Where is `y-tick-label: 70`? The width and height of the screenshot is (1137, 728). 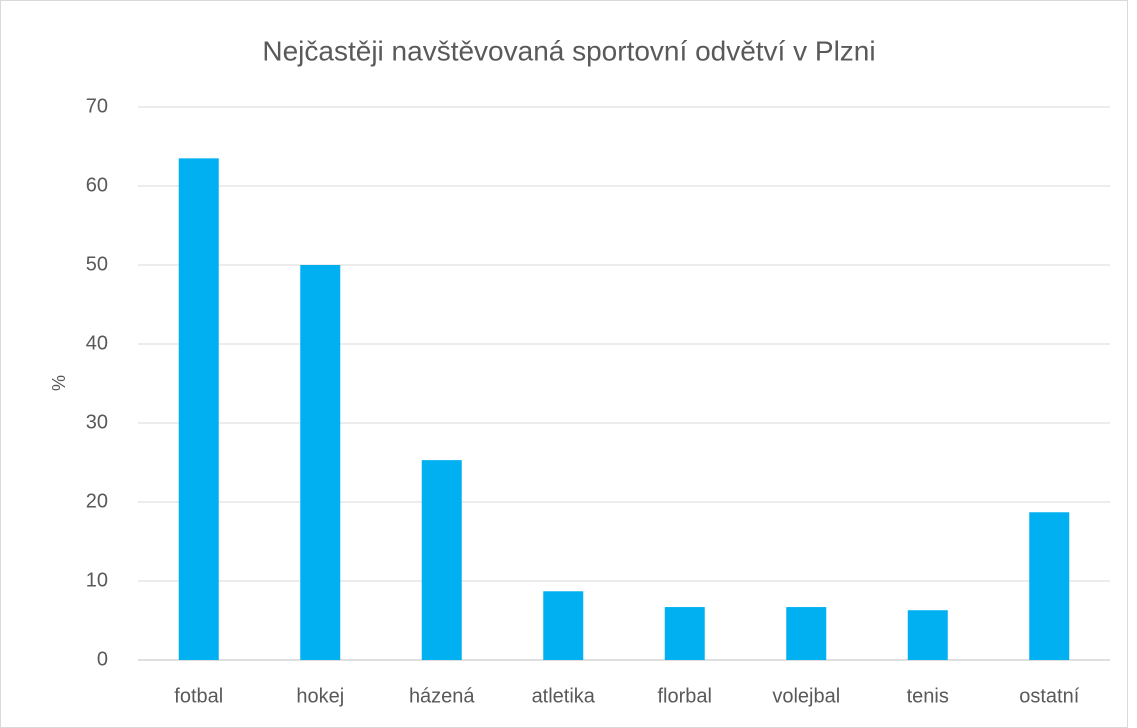 y-tick-label: 70 is located at coordinates (97, 106).